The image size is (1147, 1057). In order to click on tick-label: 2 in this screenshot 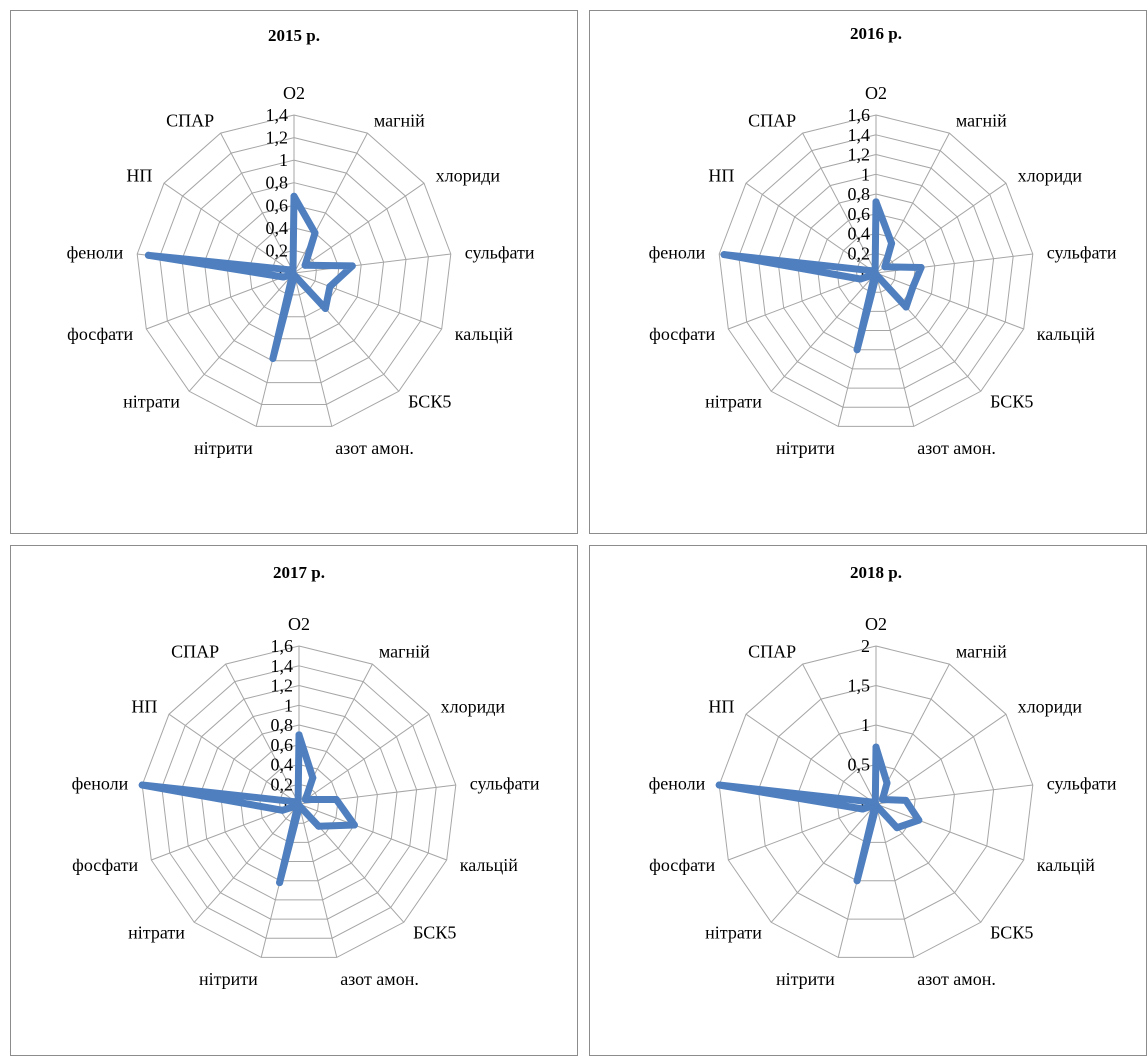, I will do `click(865, 646)`.